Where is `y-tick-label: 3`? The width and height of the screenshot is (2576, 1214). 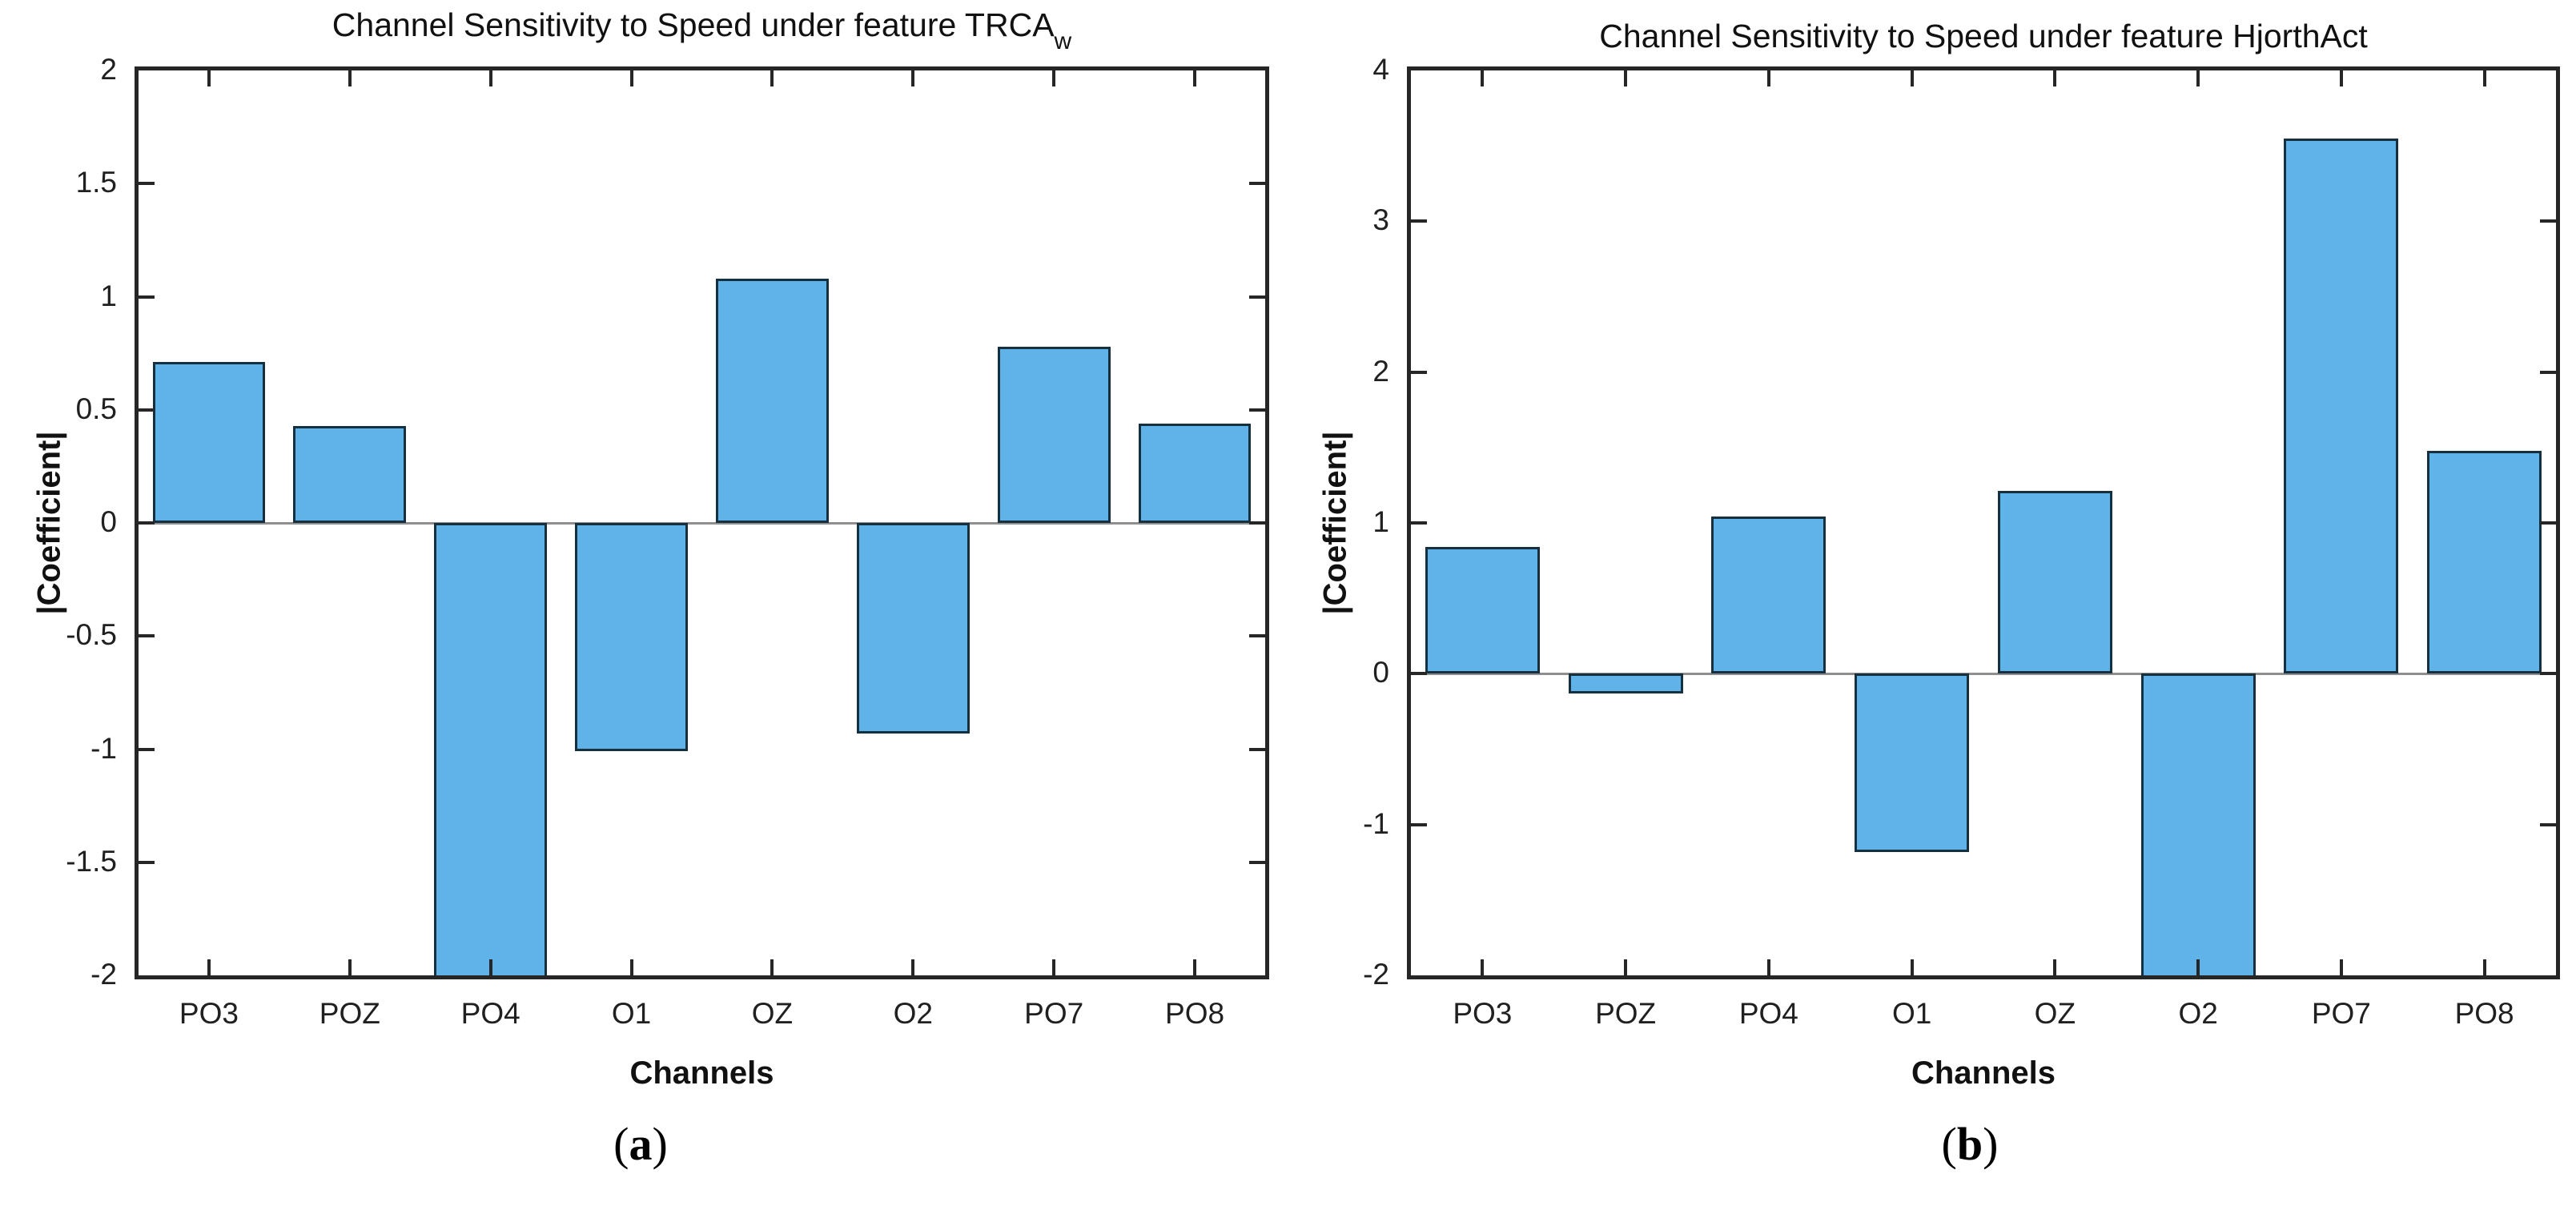
y-tick-label: 3 is located at coordinates (1380, 220).